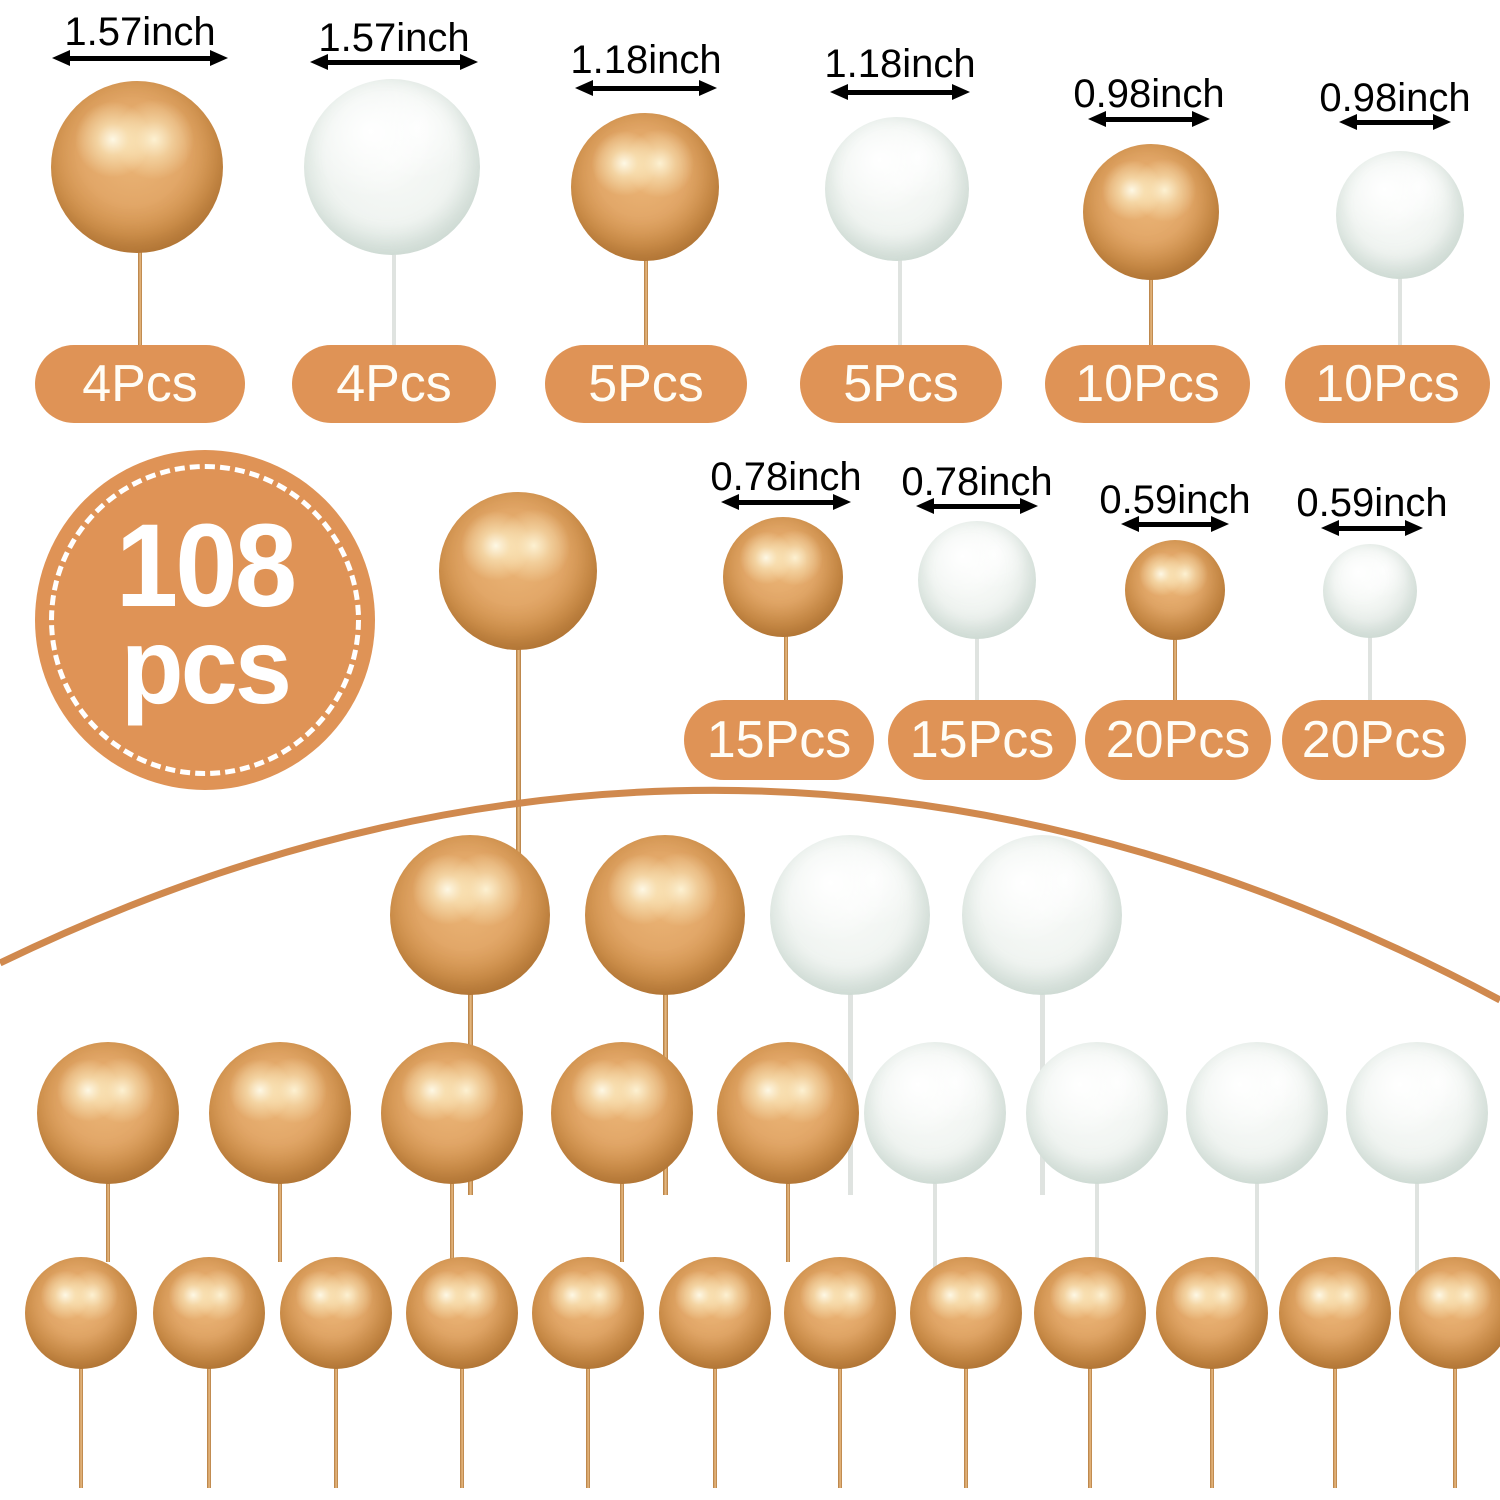  Describe the element at coordinates (1374, 740) in the screenshot. I see `count-badge: 20Pcs` at that location.